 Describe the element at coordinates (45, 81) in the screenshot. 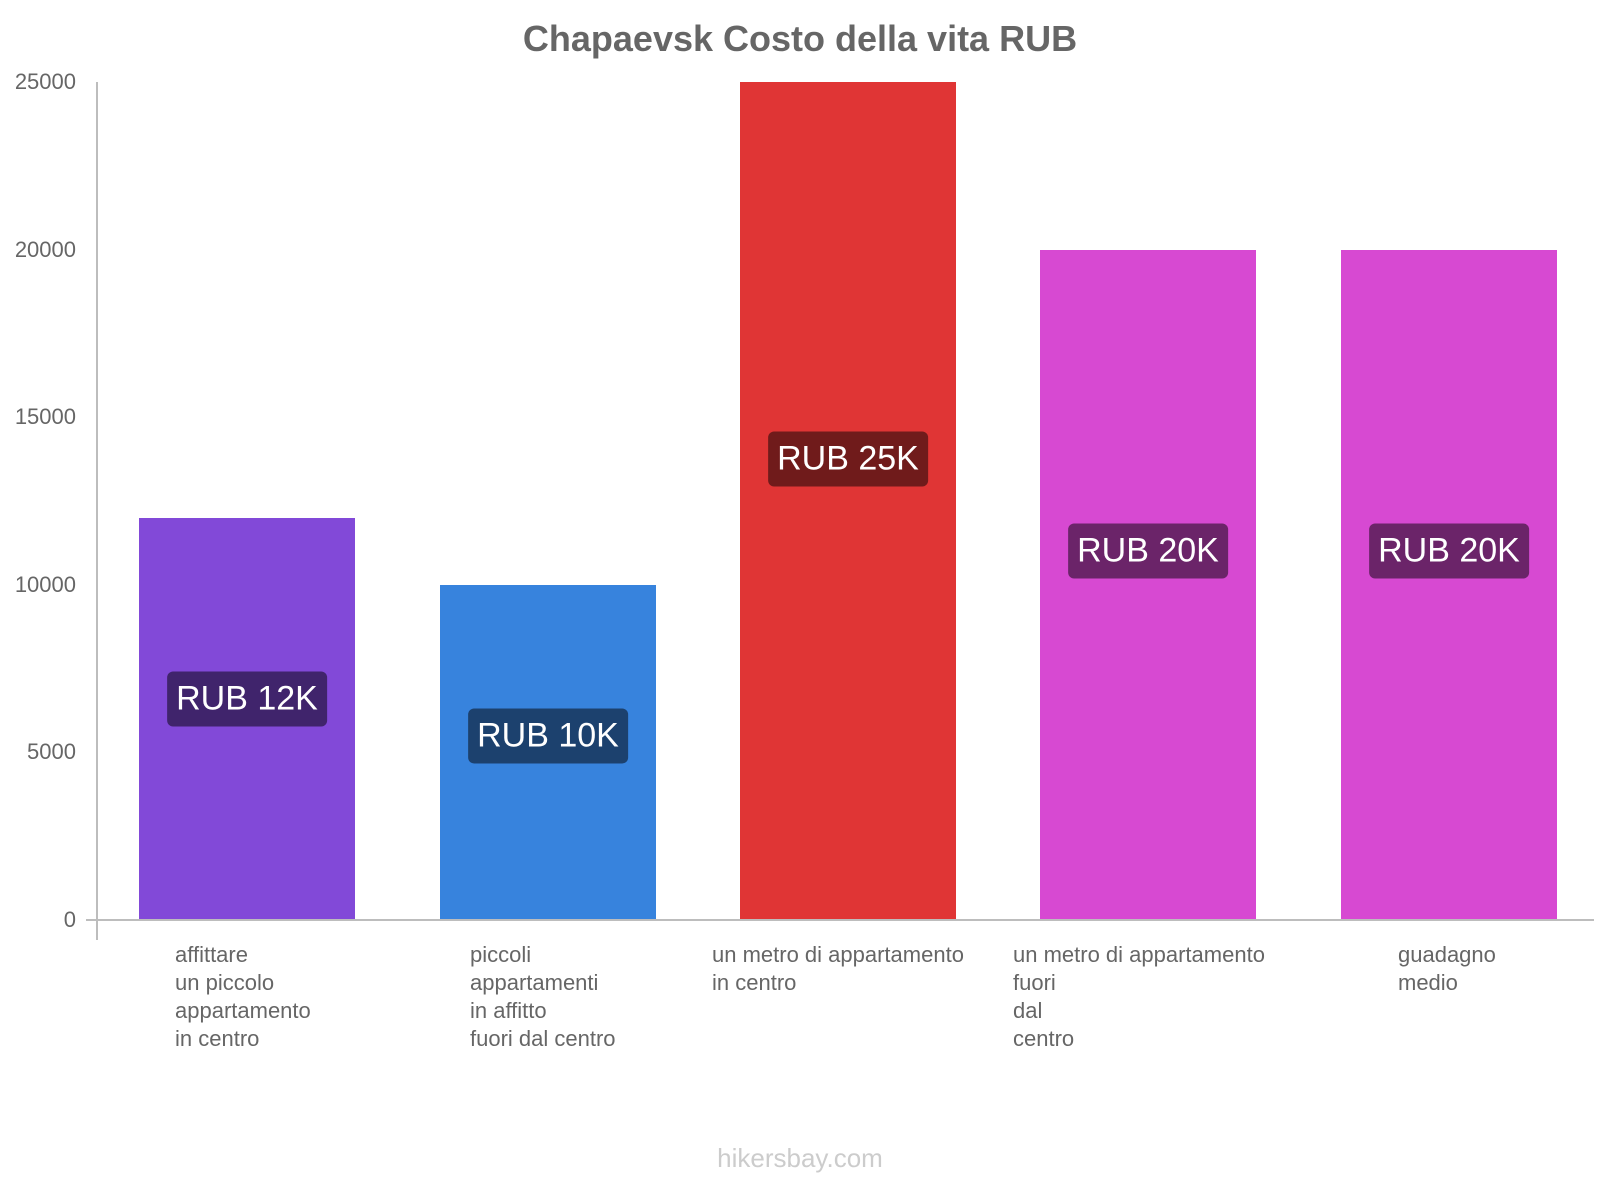

I see `y-tick-label: 25000` at that location.